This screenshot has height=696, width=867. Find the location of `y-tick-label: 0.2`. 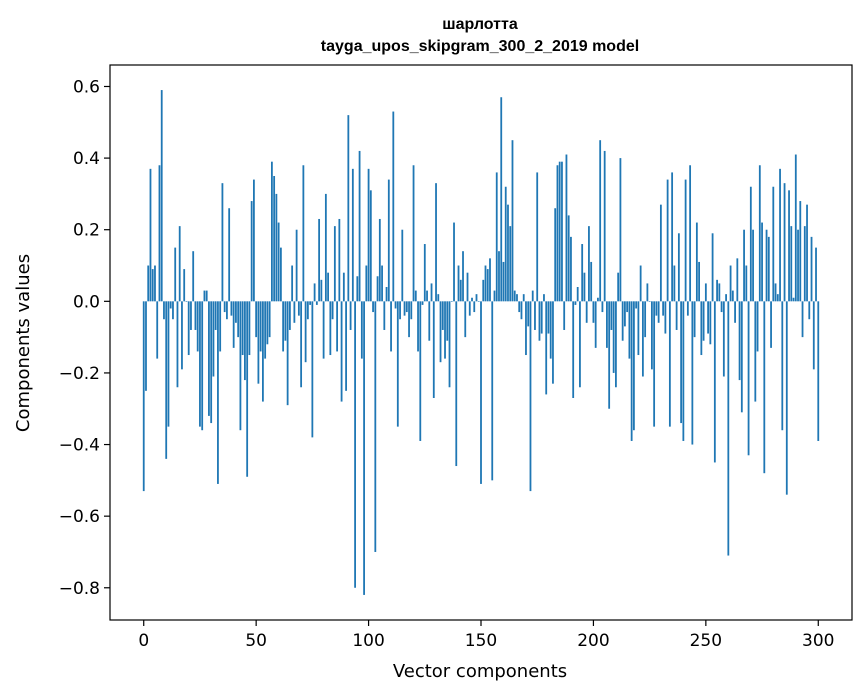

y-tick-label: 0.2 is located at coordinates (86, 231).